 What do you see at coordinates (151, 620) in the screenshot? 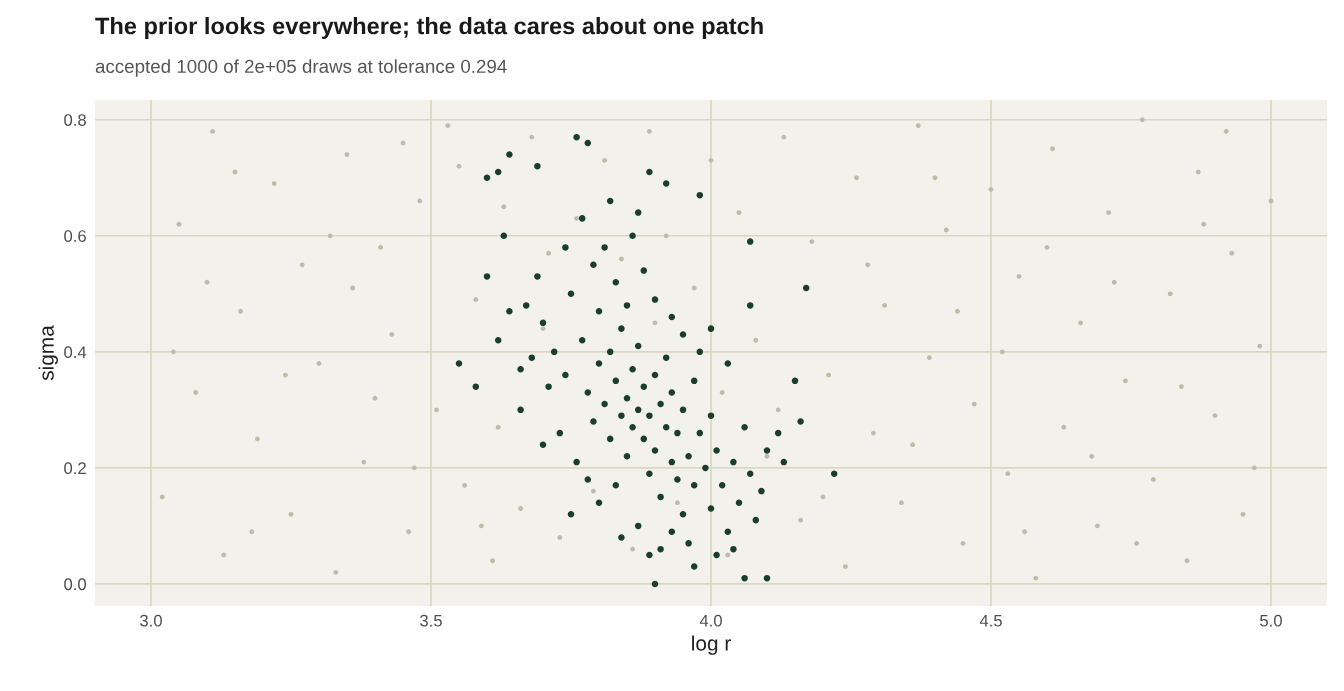
I see `x-tick-label: 3.0` at bounding box center [151, 620].